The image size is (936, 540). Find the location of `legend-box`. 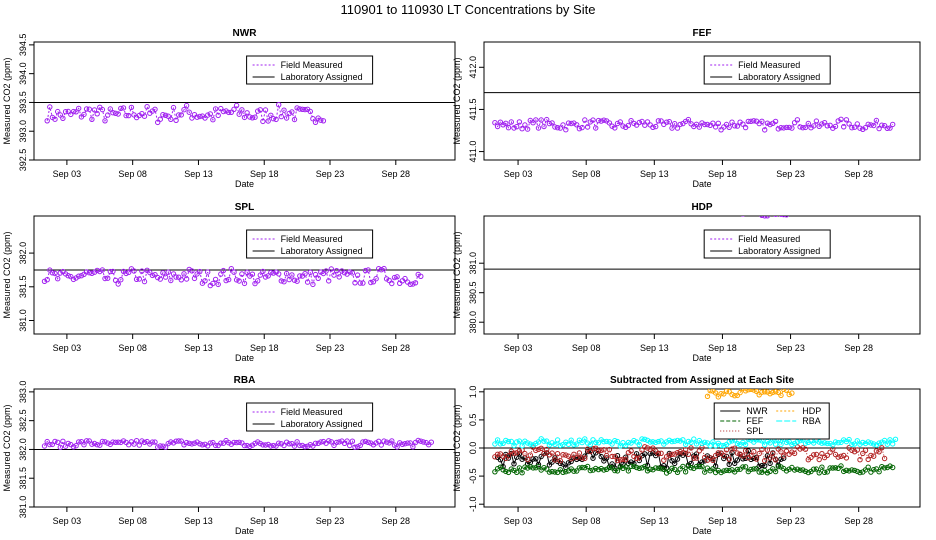

legend-box is located at coordinates (310, 70).